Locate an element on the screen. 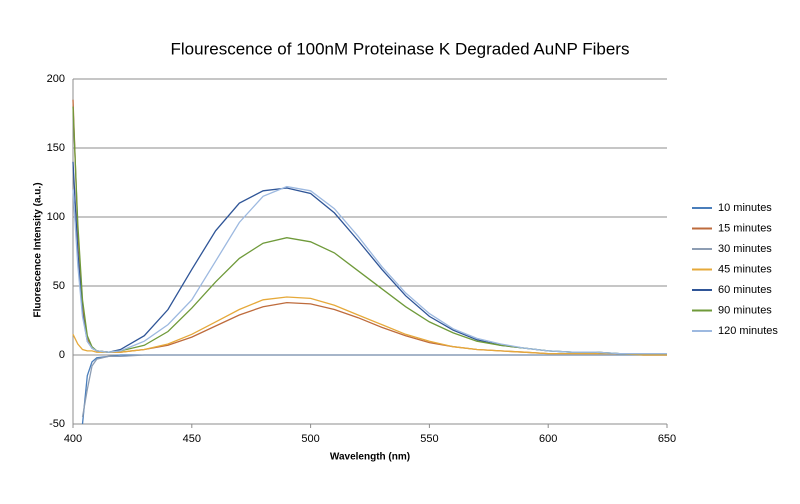 This screenshot has width=800, height=504. y-tick-label: 150 is located at coordinates (56, 148).